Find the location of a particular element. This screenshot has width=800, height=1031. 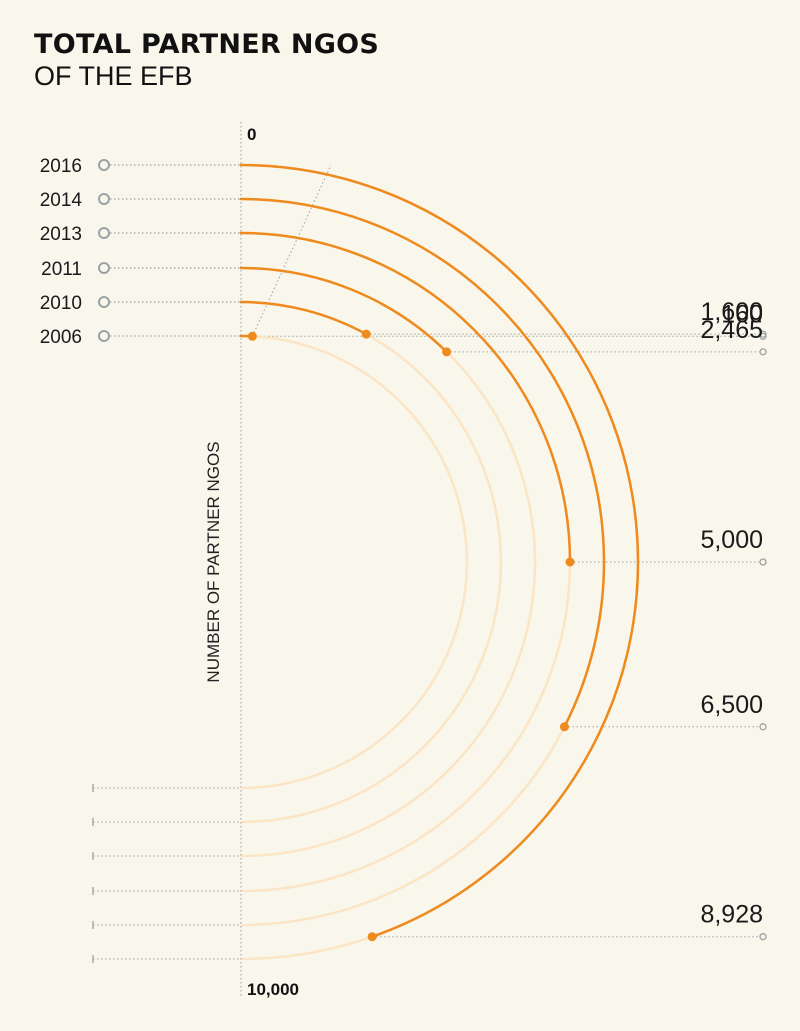

year-label: 2006 is located at coordinates (61, 337).